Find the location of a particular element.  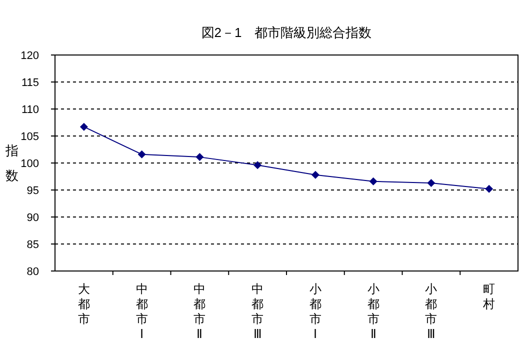

y-tick-label: 120 is located at coordinates (29, 56).